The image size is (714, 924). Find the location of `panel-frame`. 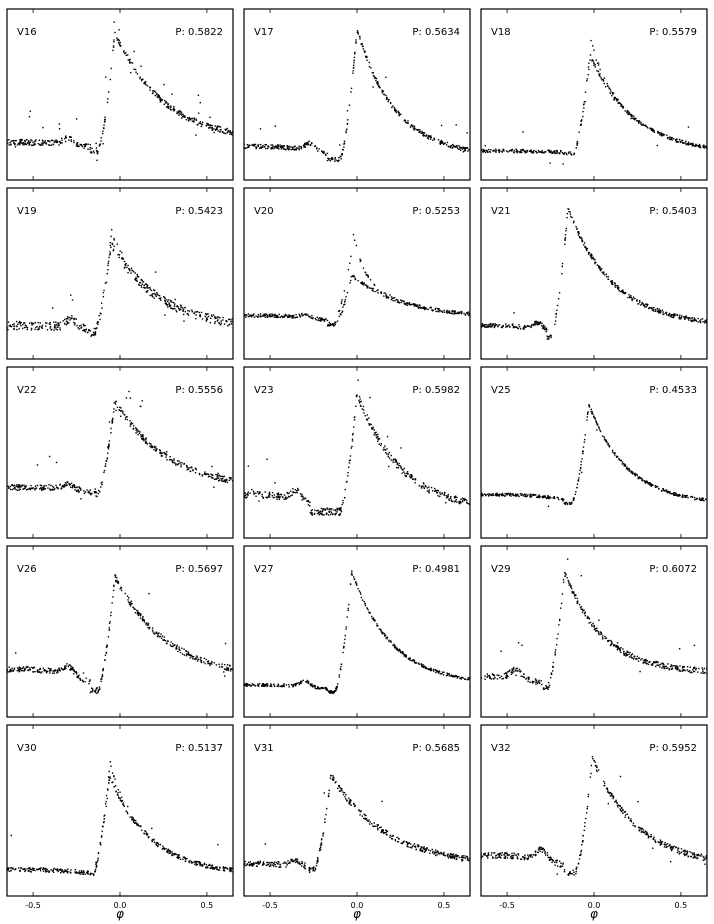

panel-frame is located at coordinates (594, 273).